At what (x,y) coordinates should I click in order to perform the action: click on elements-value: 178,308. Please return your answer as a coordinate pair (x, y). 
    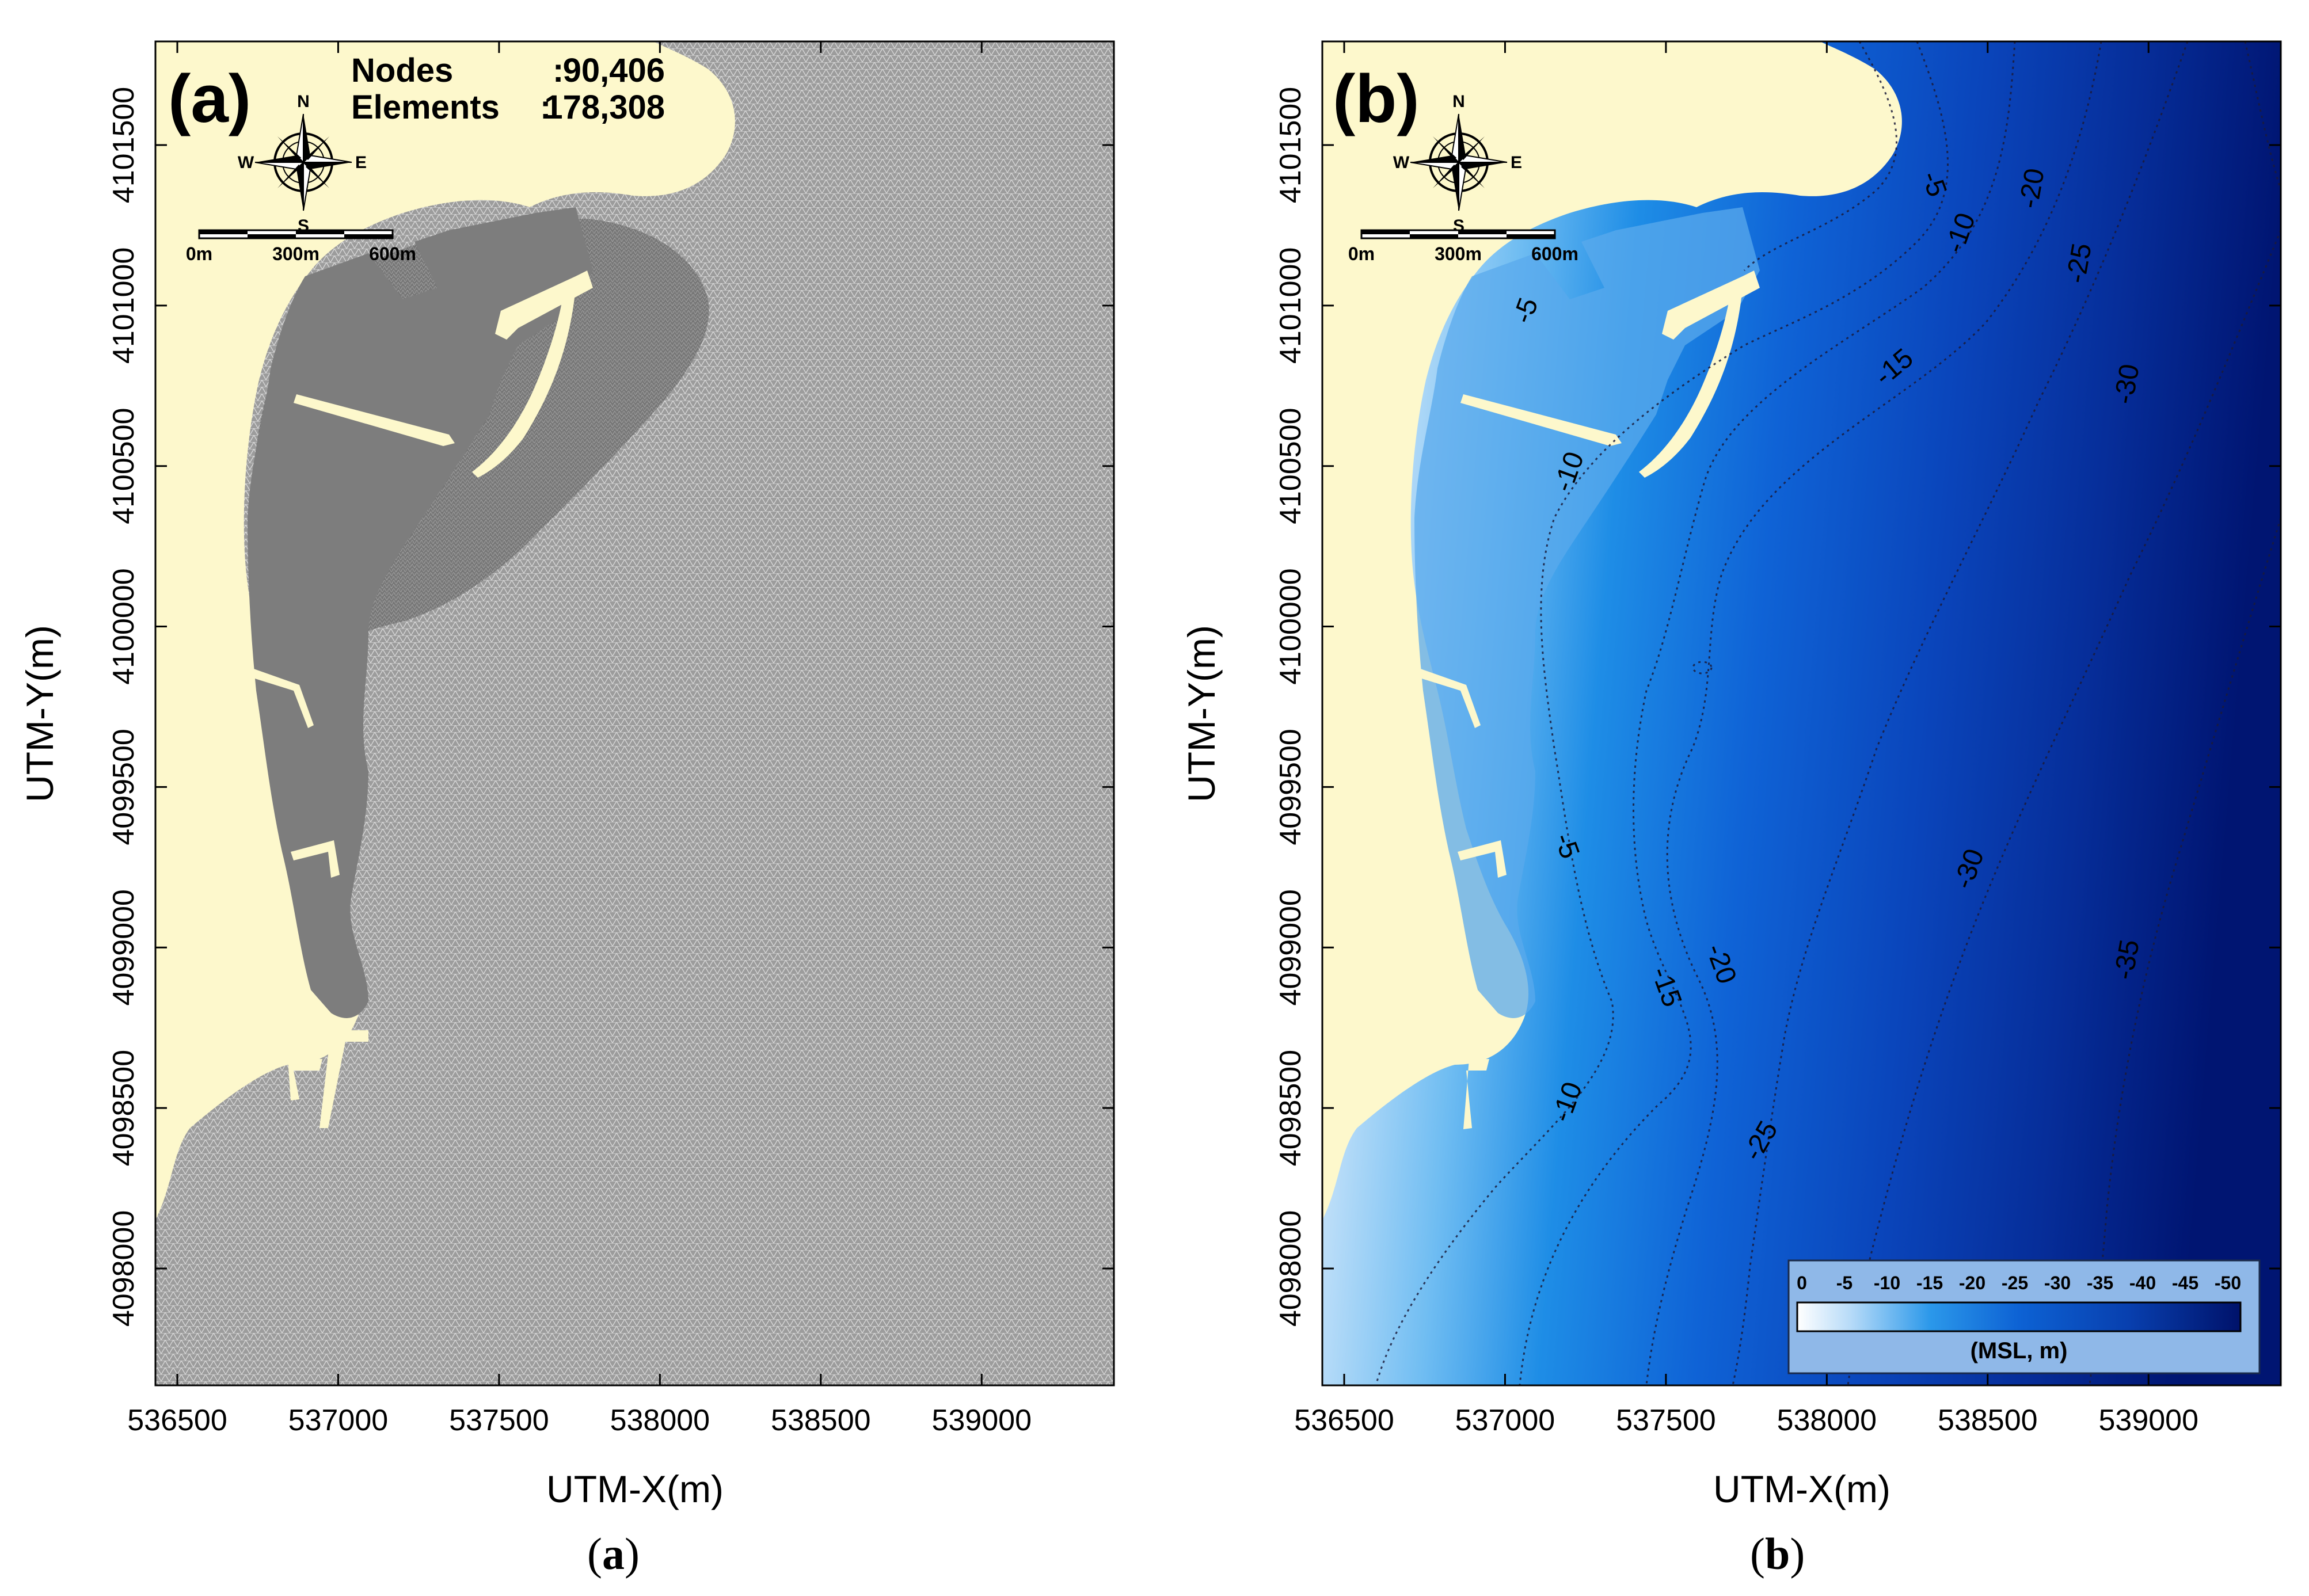
    Looking at the image, I should click on (604, 107).